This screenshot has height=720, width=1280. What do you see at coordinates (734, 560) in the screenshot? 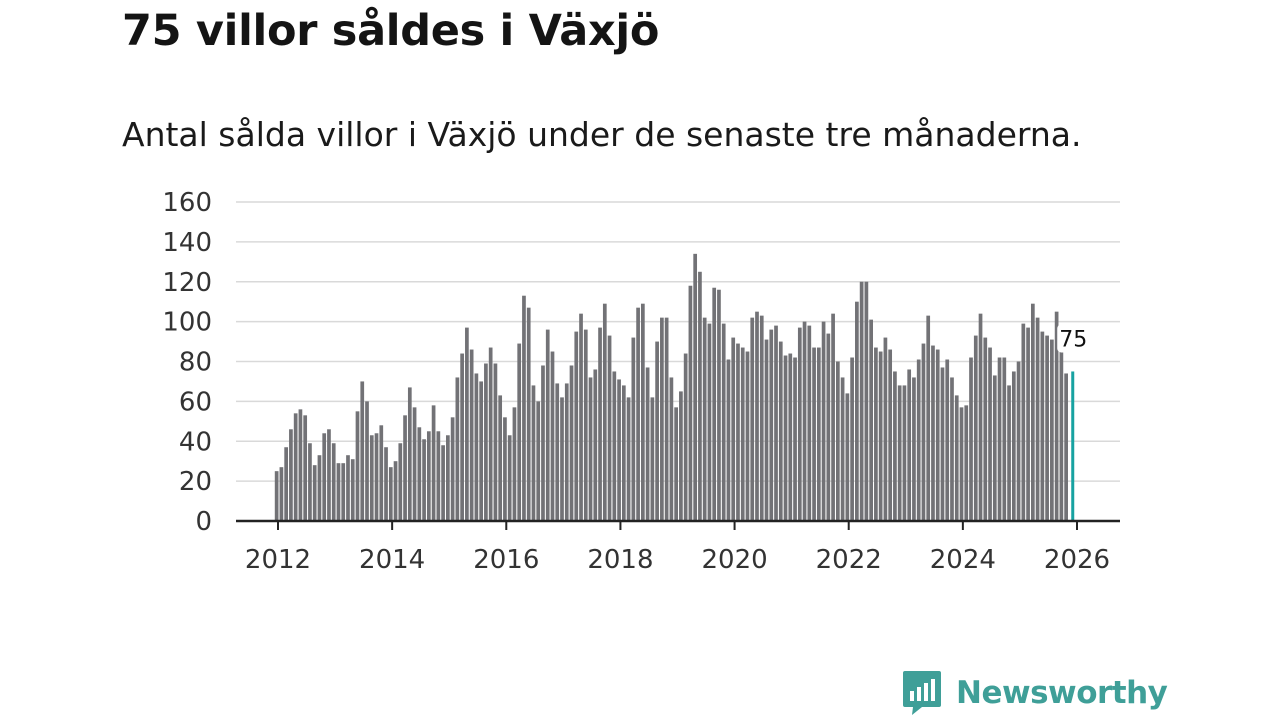
I see `x-tick-label: 2020` at bounding box center [734, 560].